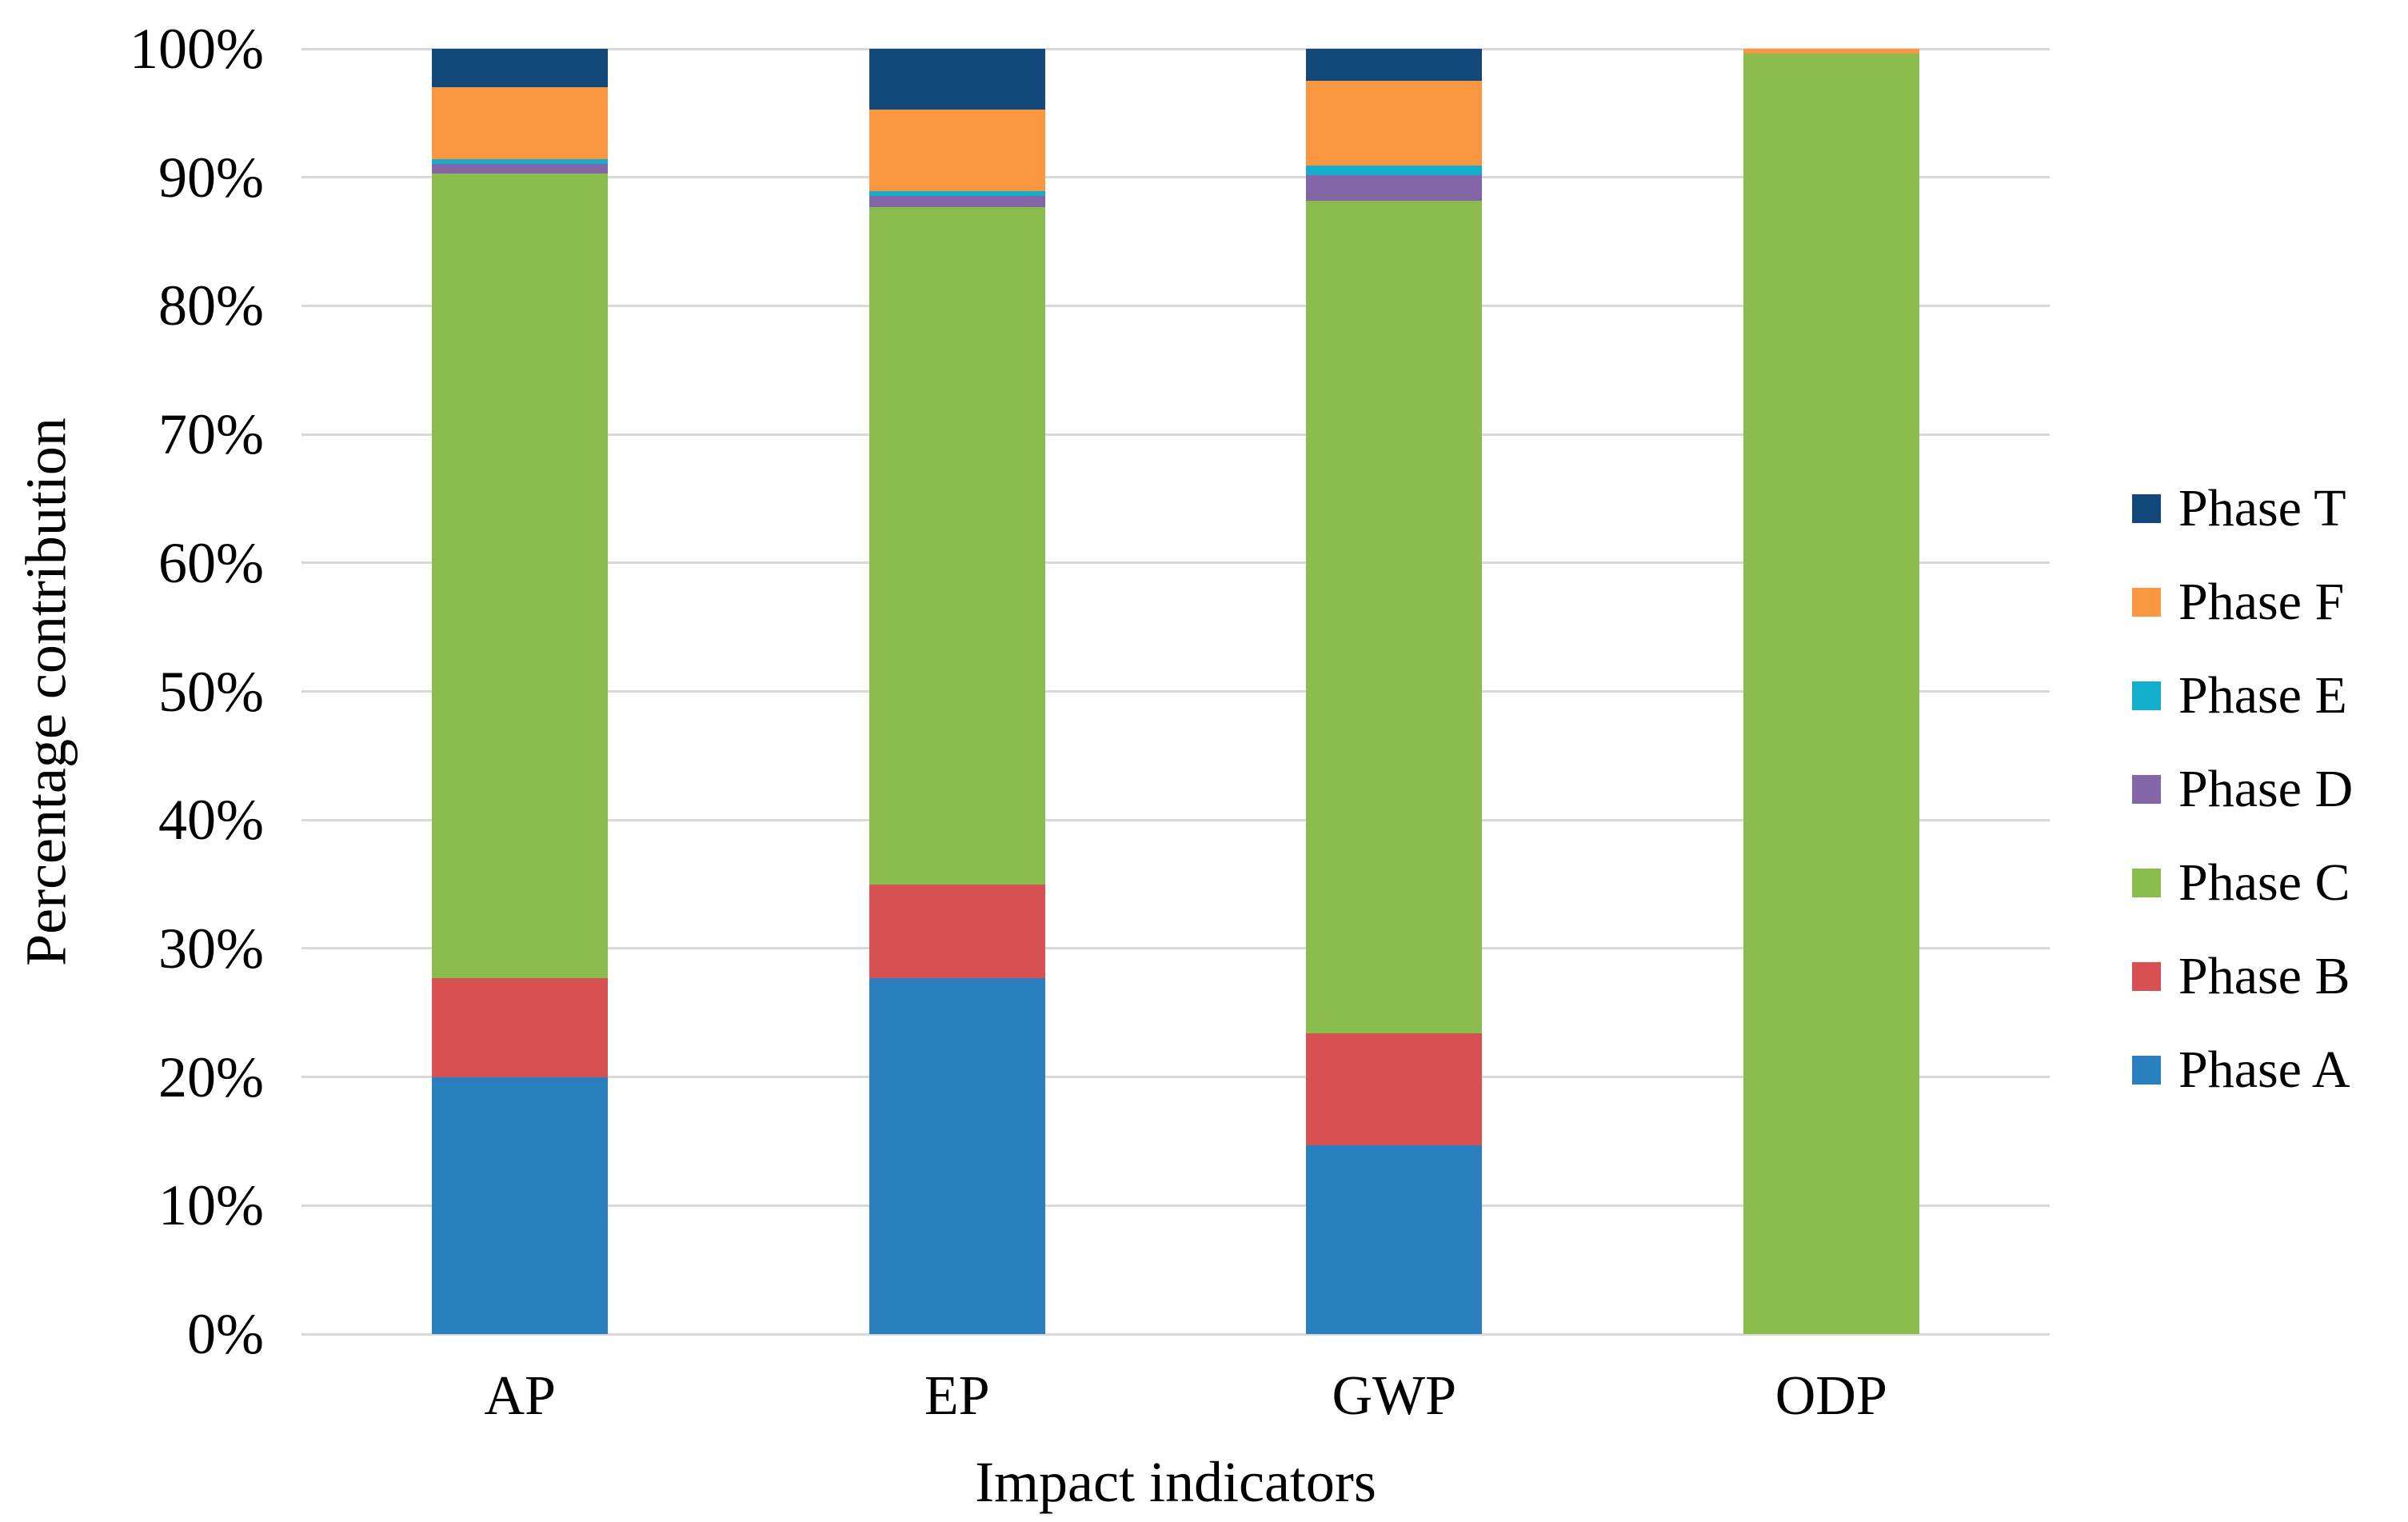 The image size is (2408, 1522). Describe the element at coordinates (211, 1077) in the screenshot. I see `y-tick-label: 20%` at that location.